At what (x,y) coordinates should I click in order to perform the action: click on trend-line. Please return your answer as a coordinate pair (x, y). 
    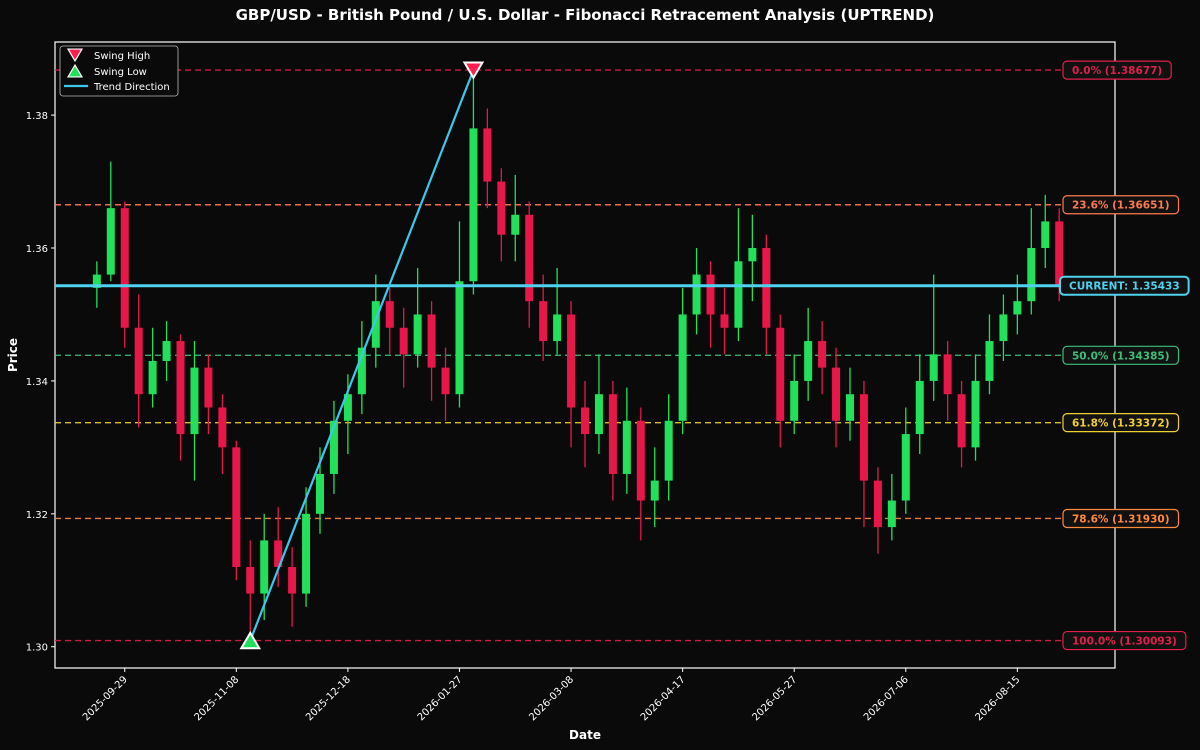
    Looking at the image, I should click on (362, 355).